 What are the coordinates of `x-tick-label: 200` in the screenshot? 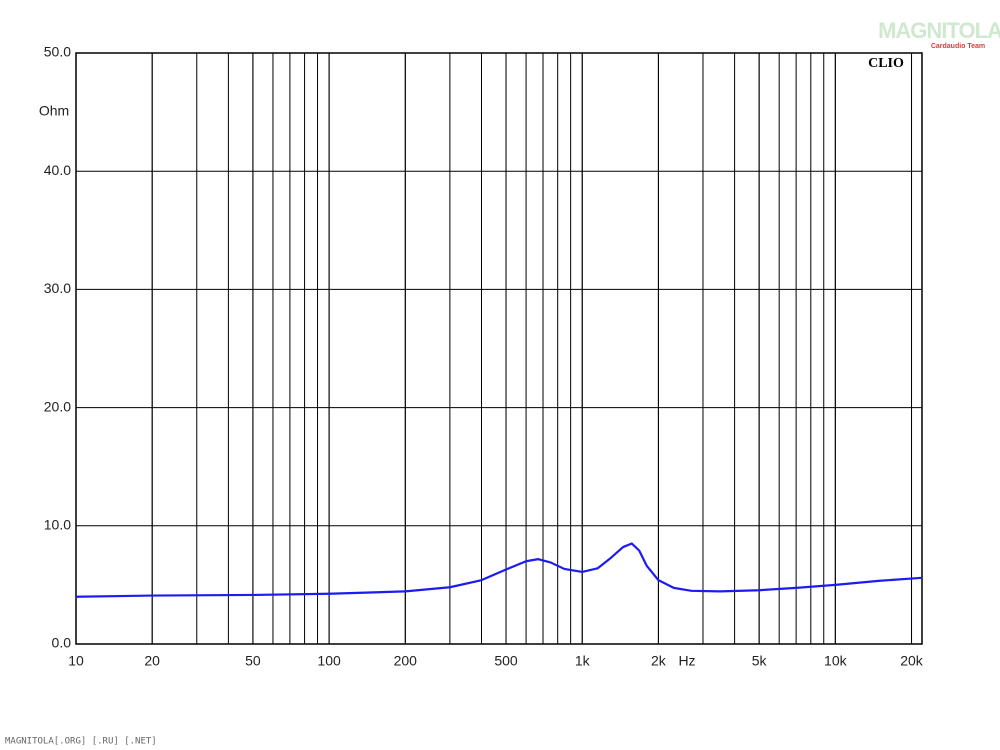 It's located at (406, 661).